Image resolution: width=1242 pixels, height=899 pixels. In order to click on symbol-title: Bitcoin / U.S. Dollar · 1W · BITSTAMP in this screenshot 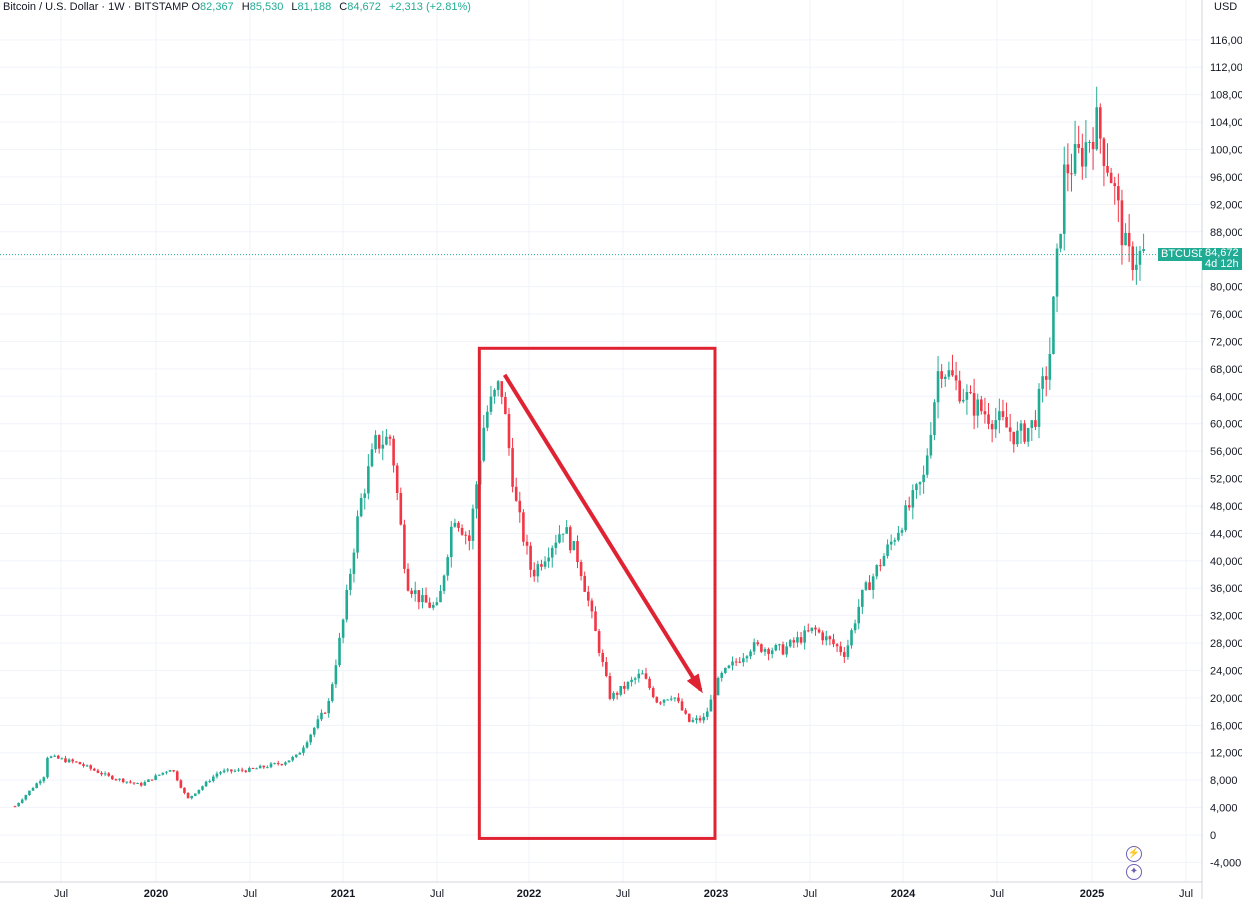, I will do `click(96, 7)`.